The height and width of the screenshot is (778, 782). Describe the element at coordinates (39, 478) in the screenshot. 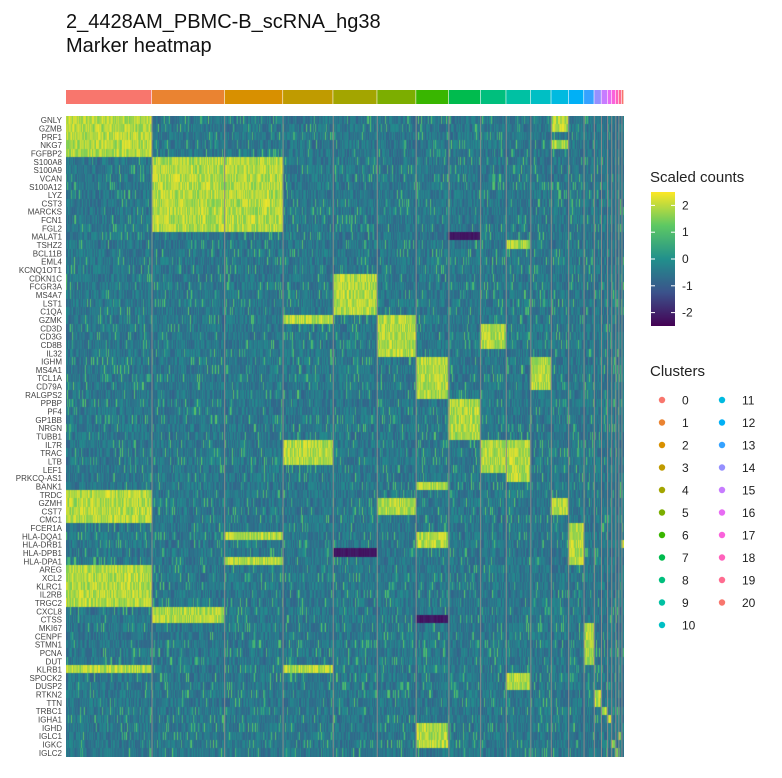

I see `gene-label: PRKCQ-AS1` at that location.